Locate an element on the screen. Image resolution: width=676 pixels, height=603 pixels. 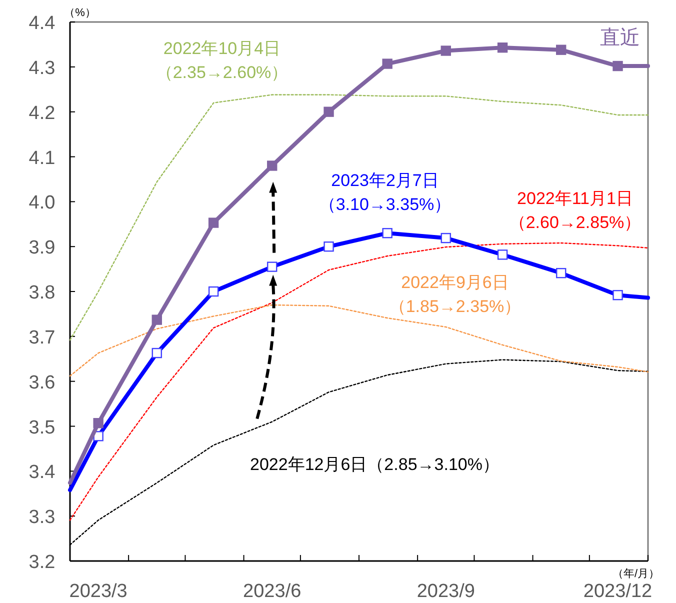
series-label: 直近 is located at coordinates (620, 38).